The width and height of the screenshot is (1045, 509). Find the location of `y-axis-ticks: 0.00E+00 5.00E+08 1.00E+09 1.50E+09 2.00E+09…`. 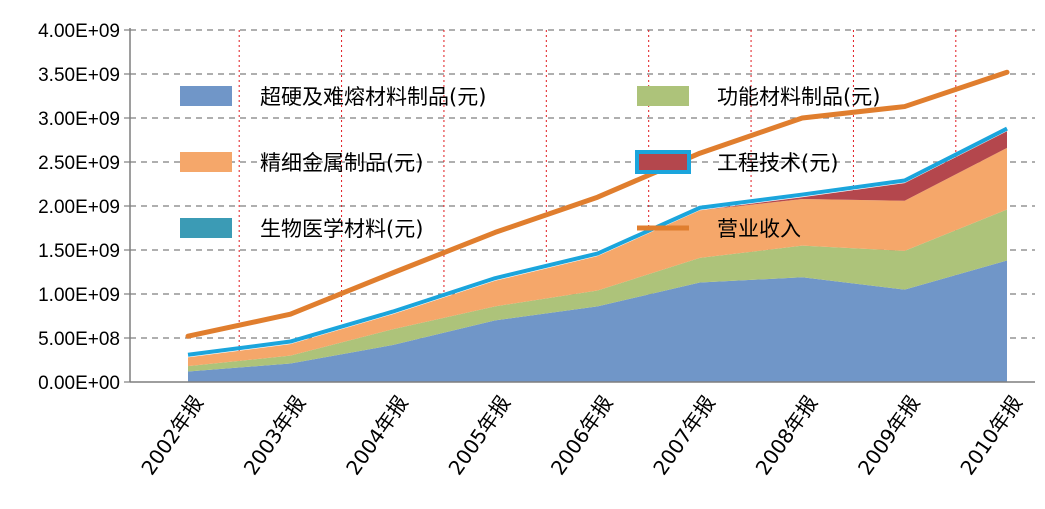

y-axis-ticks: 0.00E+00 5.00E+08 1.00E+09 1.50E+09 2.00E+09… is located at coordinates (84, 207).